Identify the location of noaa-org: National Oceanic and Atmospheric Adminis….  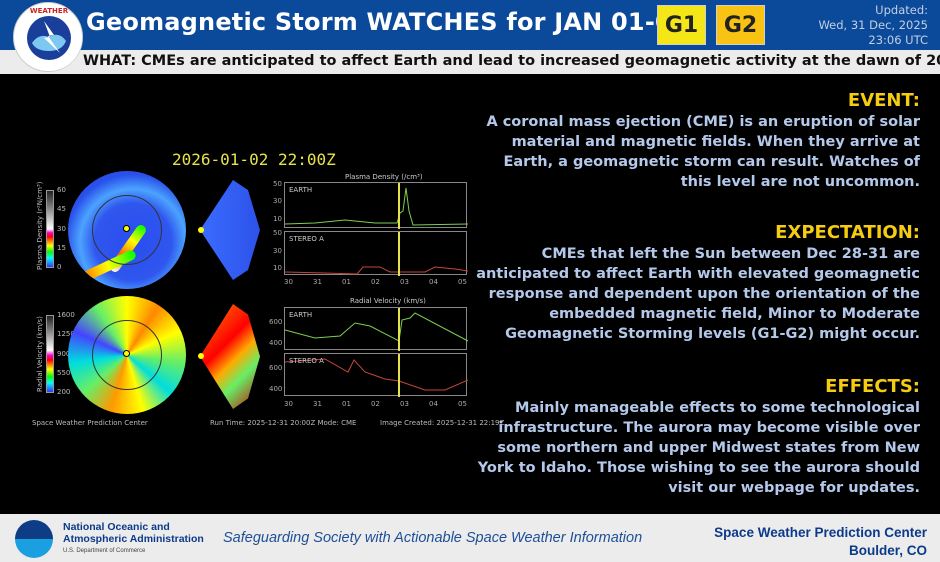
(133, 539).